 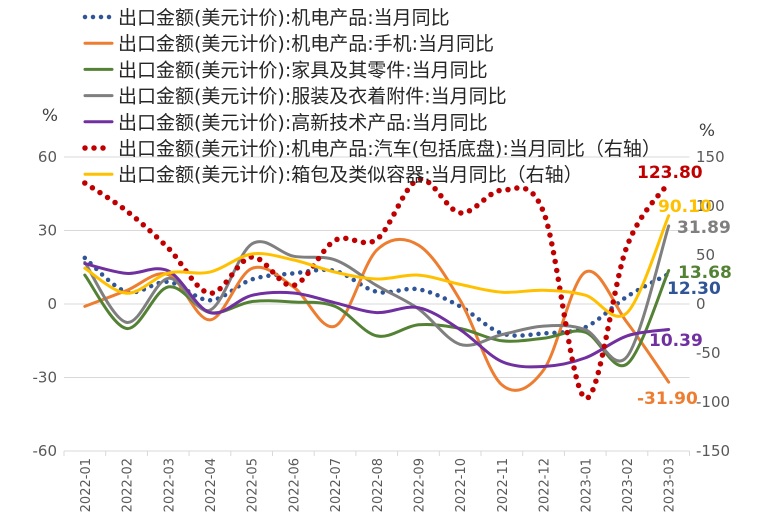 I want to click on x-axis-tick-label: 2022-10, so click(x=461, y=485).